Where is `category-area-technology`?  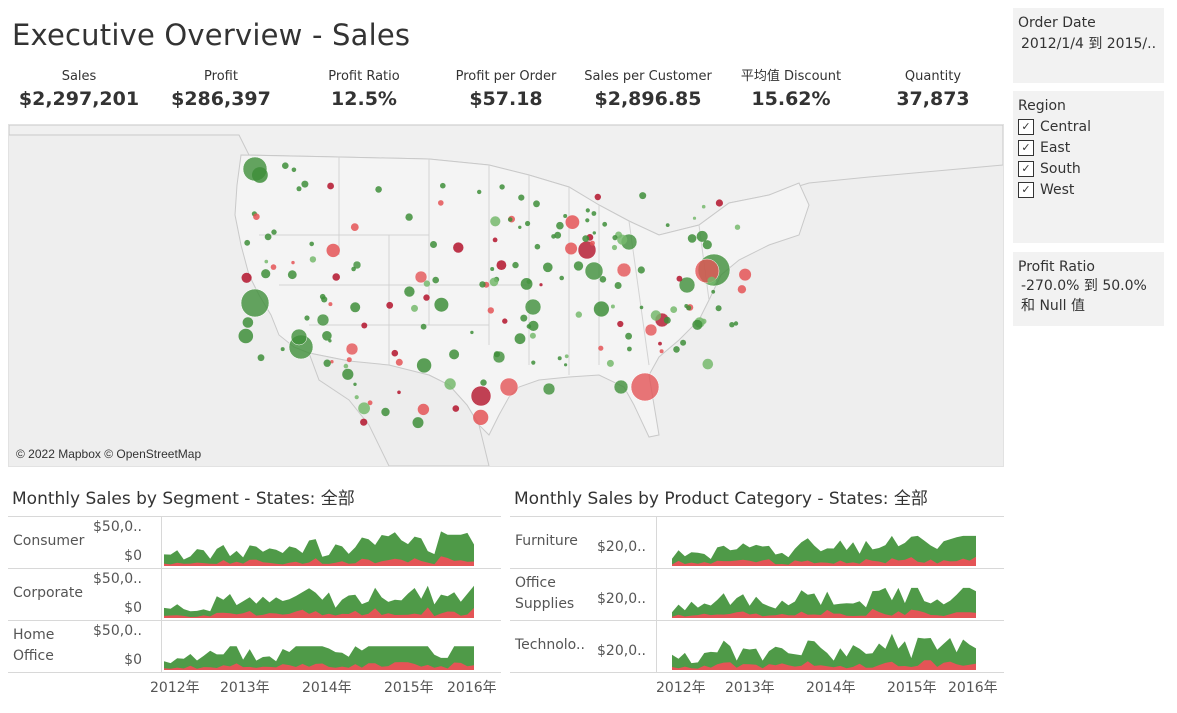
category-area-technology is located at coordinates (829, 646).